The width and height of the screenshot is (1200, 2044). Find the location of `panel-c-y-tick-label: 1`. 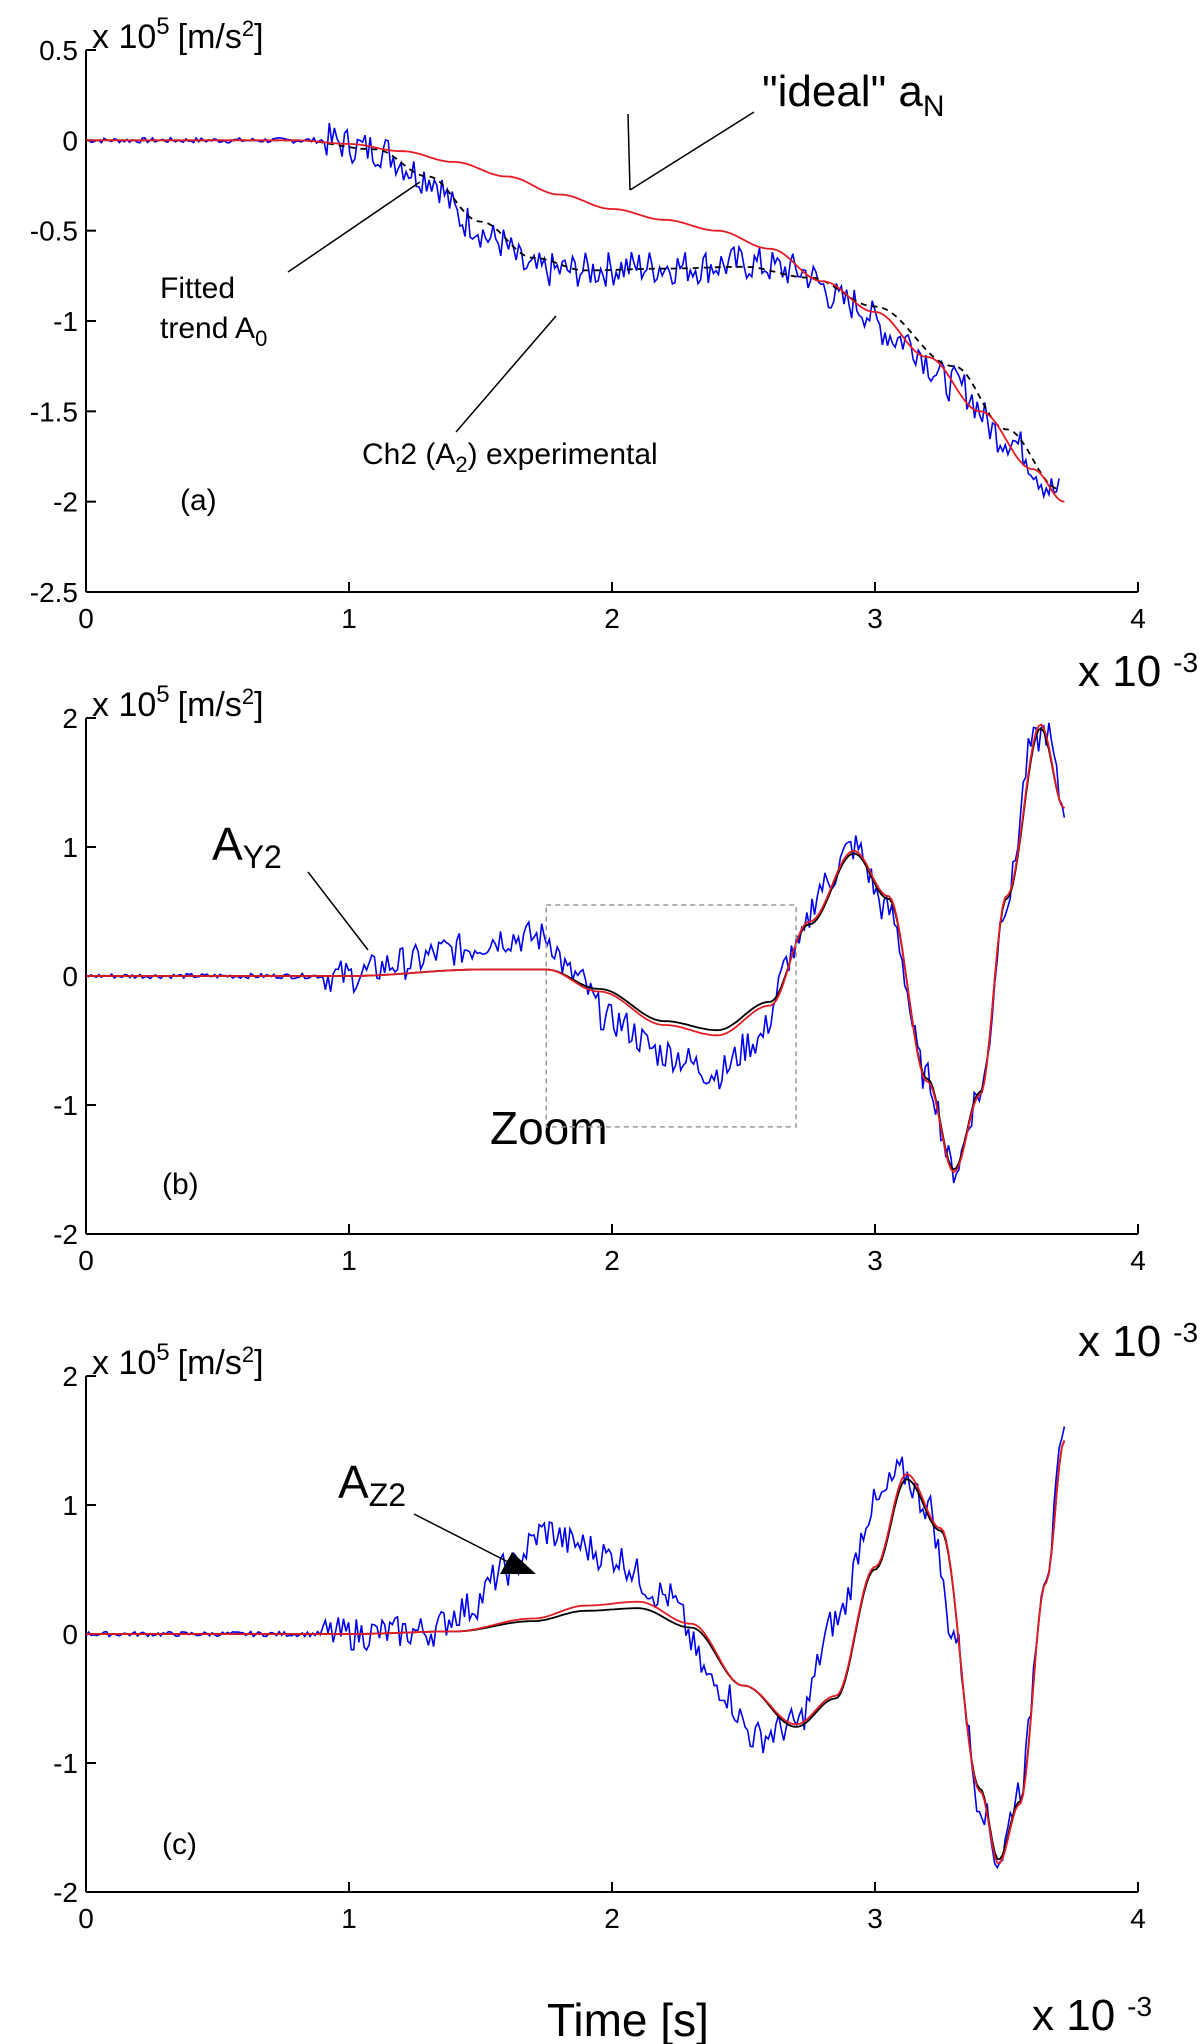

panel-c-y-tick-label: 1 is located at coordinates (70, 1505).